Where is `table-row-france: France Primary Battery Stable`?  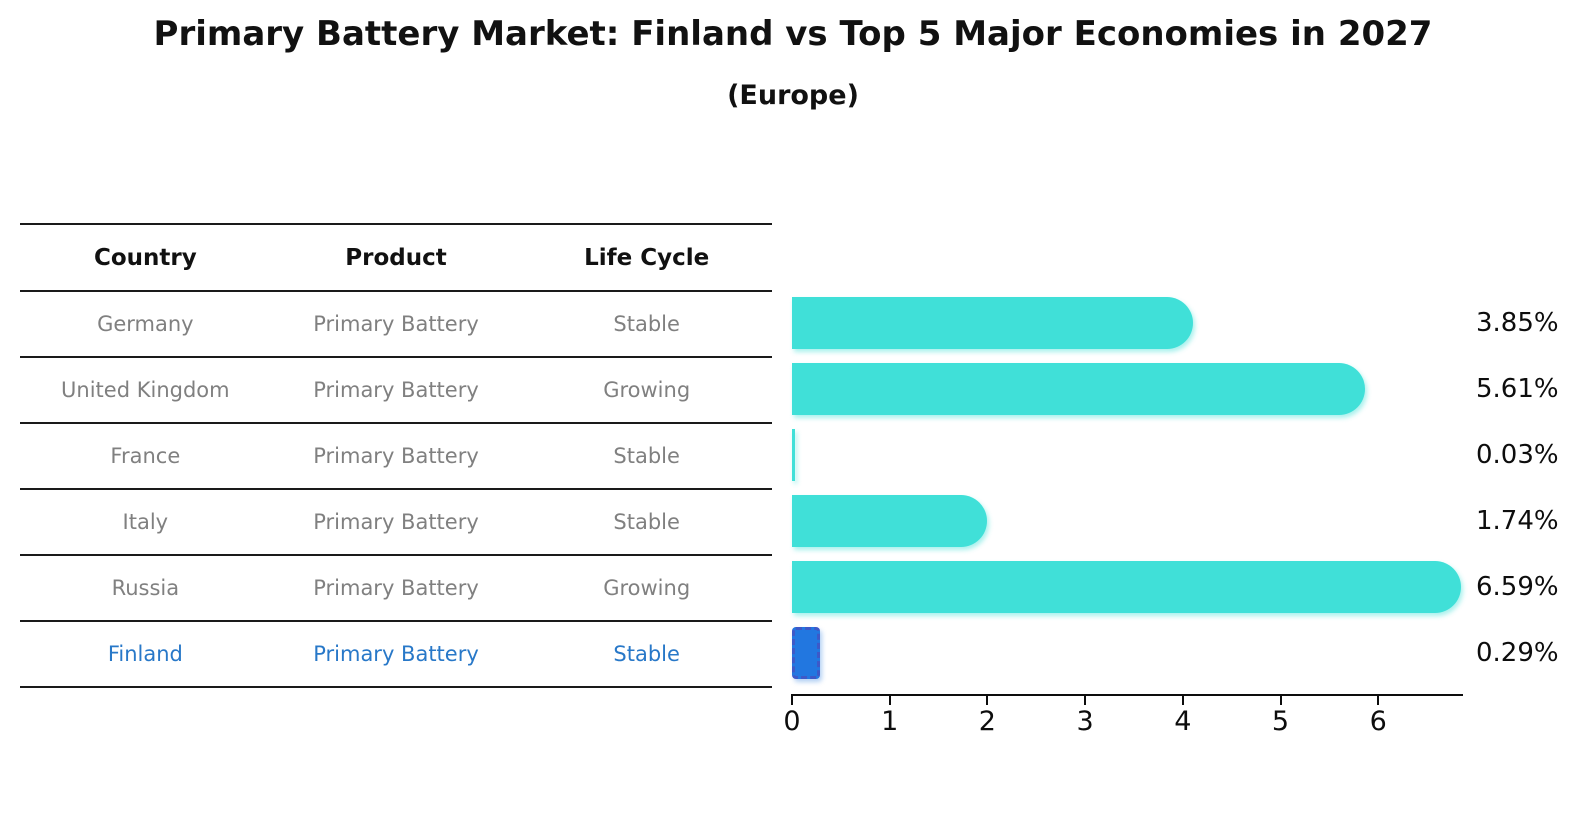
table-row-france: France Primary Battery Stable is located at coordinates (396, 457).